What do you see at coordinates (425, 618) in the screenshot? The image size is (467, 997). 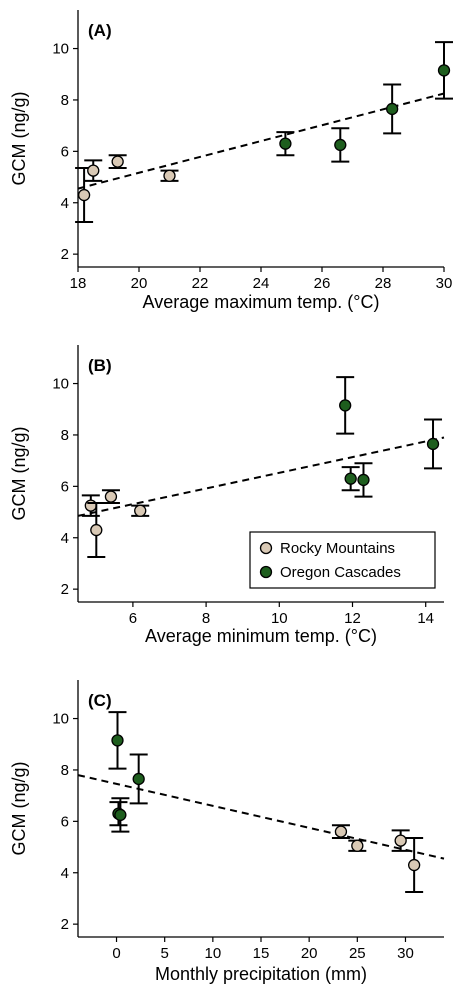 I see `x-tick-label: 14` at bounding box center [425, 618].